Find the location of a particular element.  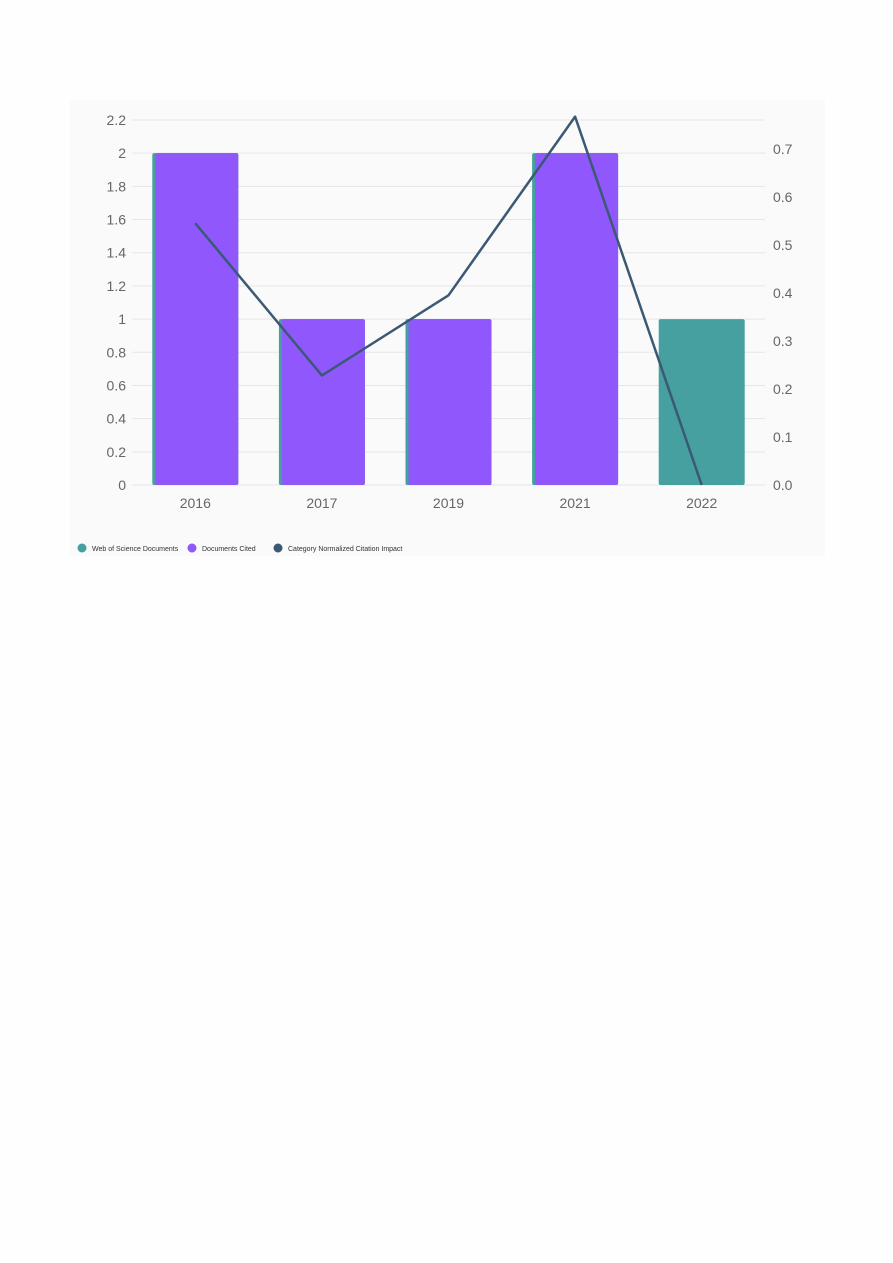

right-tick-label: 0.0 is located at coordinates (783, 485).